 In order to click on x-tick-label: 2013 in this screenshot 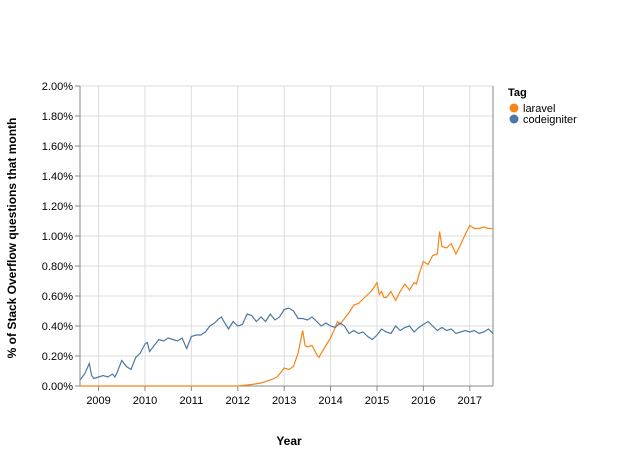, I will do `click(284, 401)`.